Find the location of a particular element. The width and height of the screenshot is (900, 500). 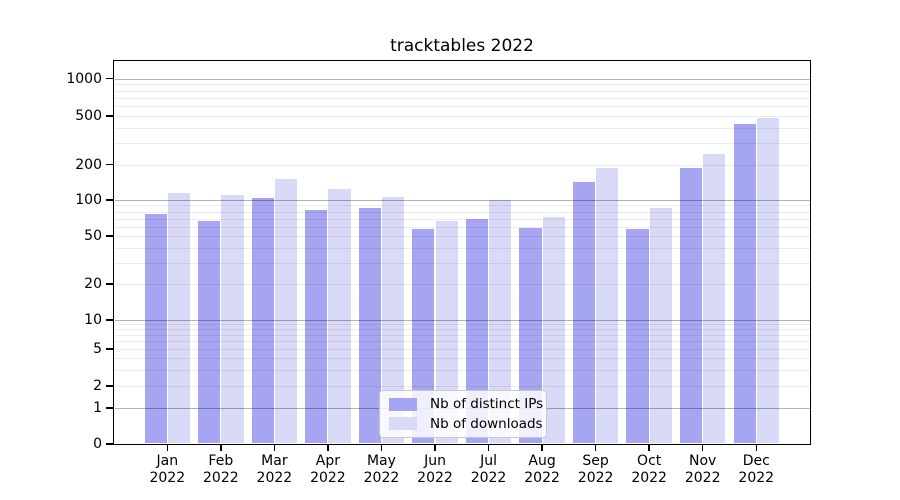

y-tick-label: 5 is located at coordinates (97, 349).